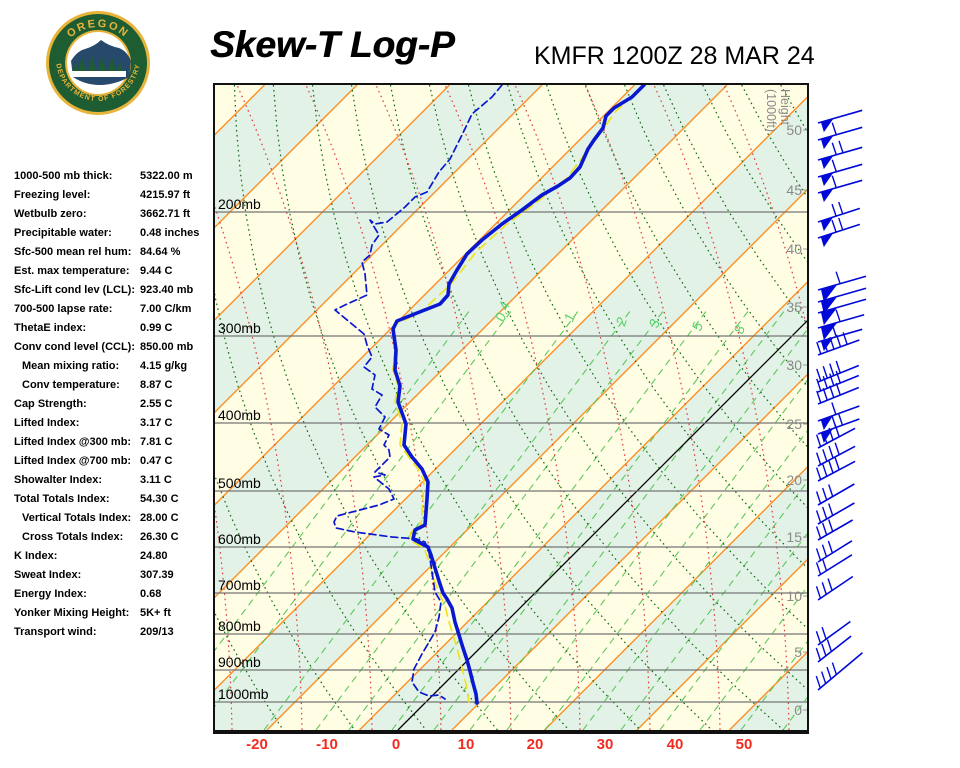 The image size is (960, 768). Describe the element at coordinates (332, 44) in the screenshot. I see `page-title: Skew-T Log-P` at that location.